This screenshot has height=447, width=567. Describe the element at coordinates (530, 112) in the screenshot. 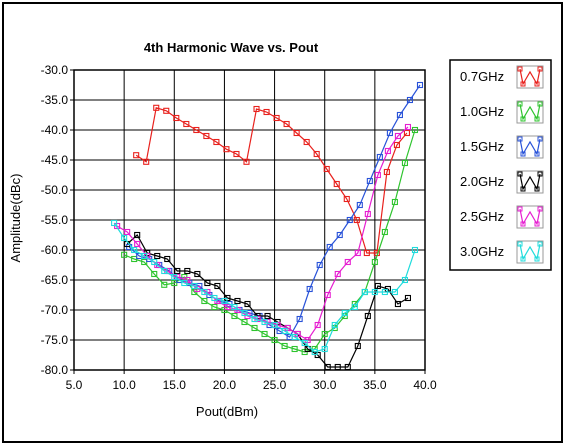

I see `legend-line-1.0GHz` at that location.